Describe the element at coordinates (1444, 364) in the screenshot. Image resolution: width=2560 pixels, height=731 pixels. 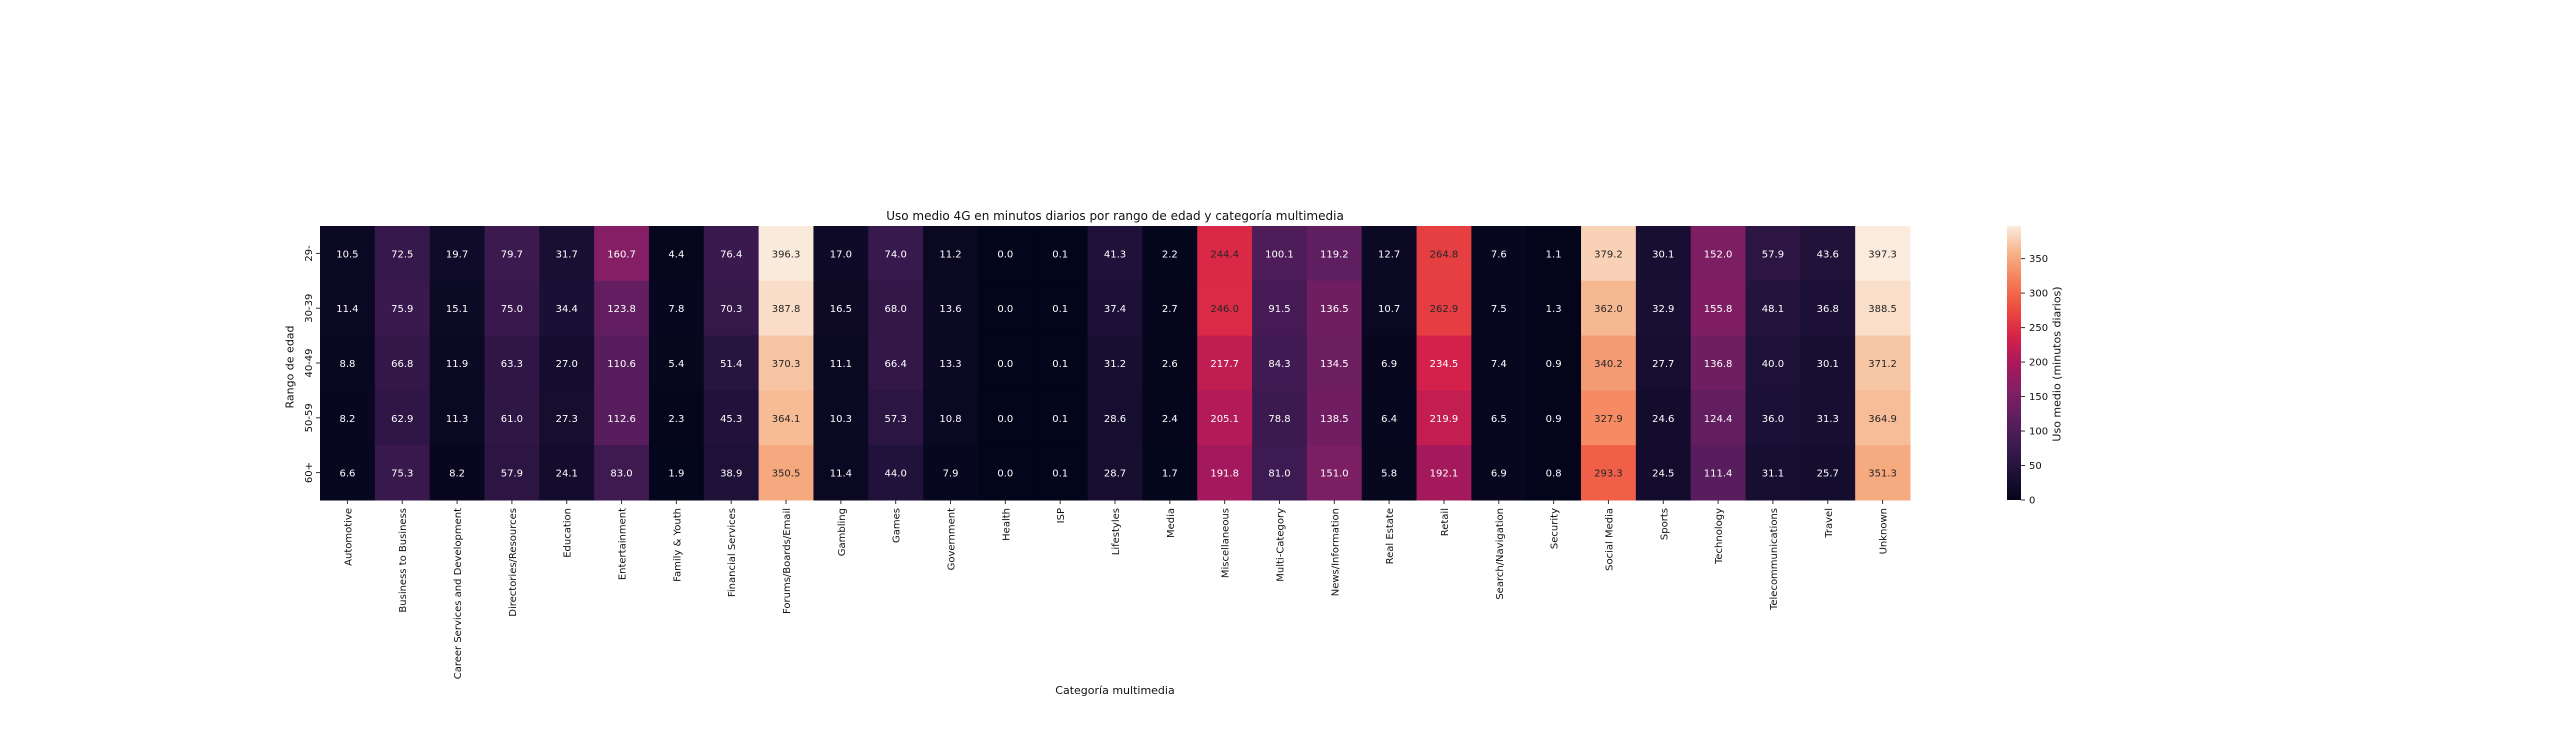
I see `cell-value-label: 234.5` at that location.